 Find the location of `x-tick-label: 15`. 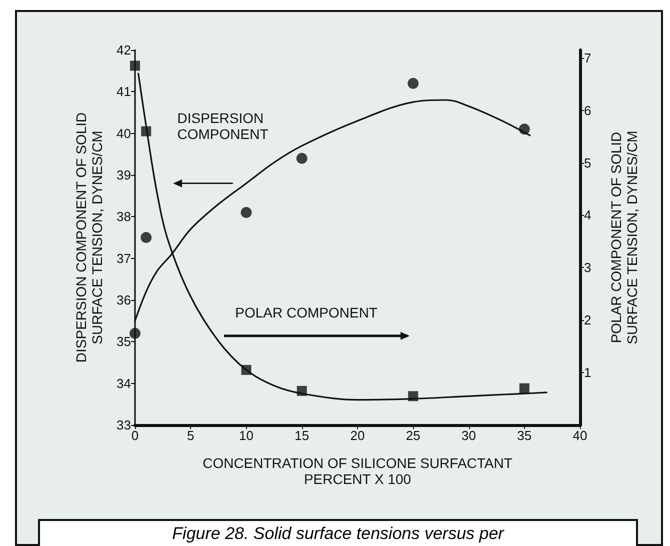

x-tick-label: 15 is located at coordinates (302, 435).